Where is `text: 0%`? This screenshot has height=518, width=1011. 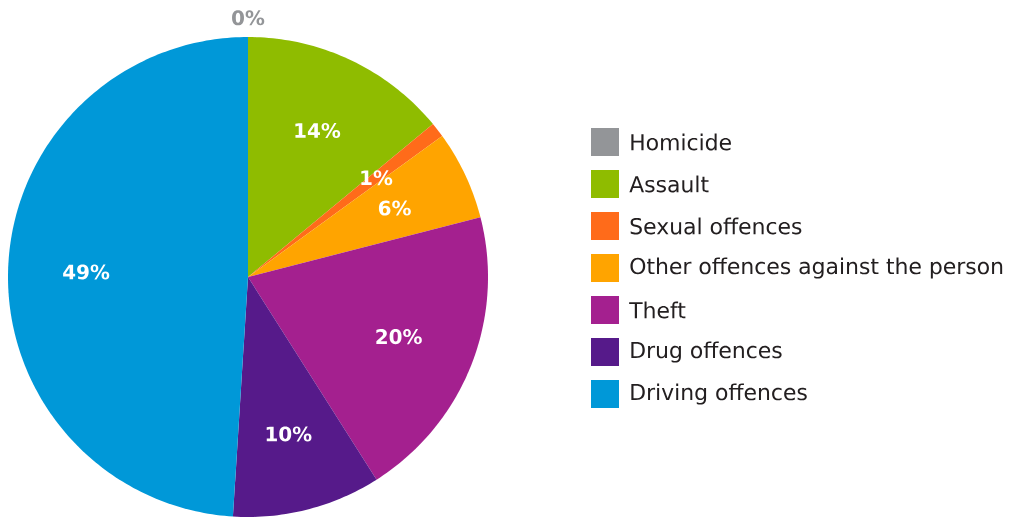
text: 0% is located at coordinates (248, 18).